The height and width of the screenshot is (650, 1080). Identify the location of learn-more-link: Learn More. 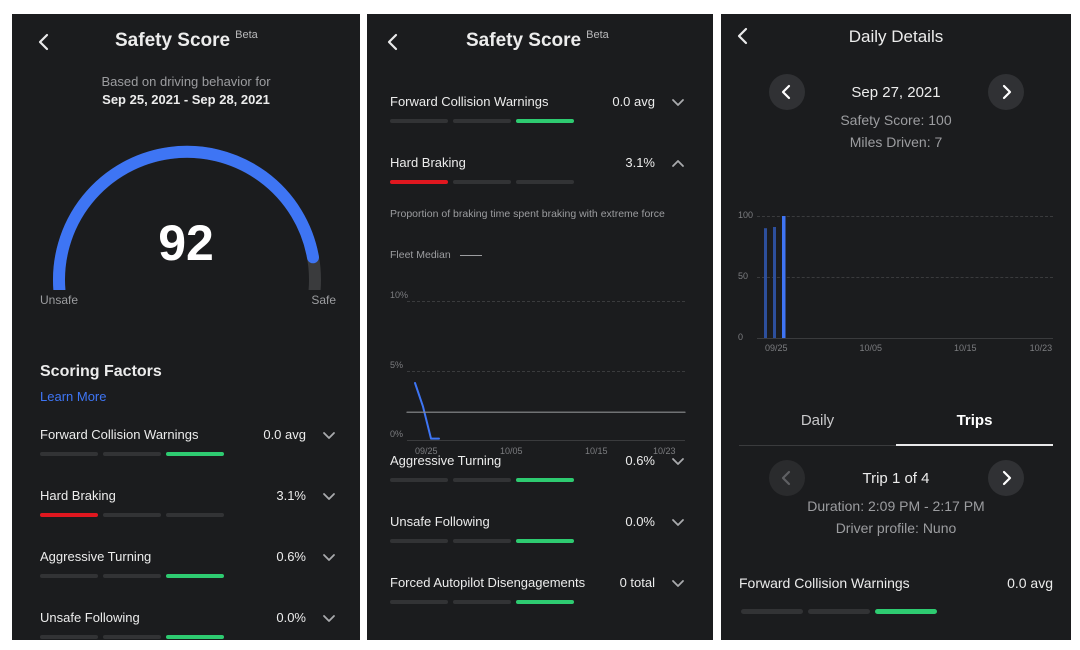
(73, 396).